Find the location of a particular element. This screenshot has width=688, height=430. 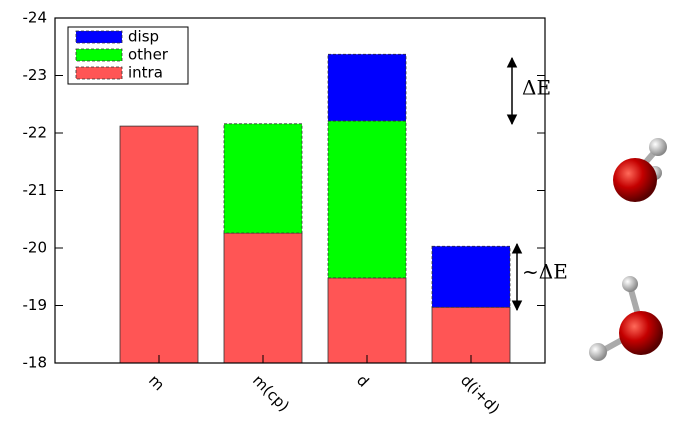

legend-label: intra is located at coordinates (145, 73).